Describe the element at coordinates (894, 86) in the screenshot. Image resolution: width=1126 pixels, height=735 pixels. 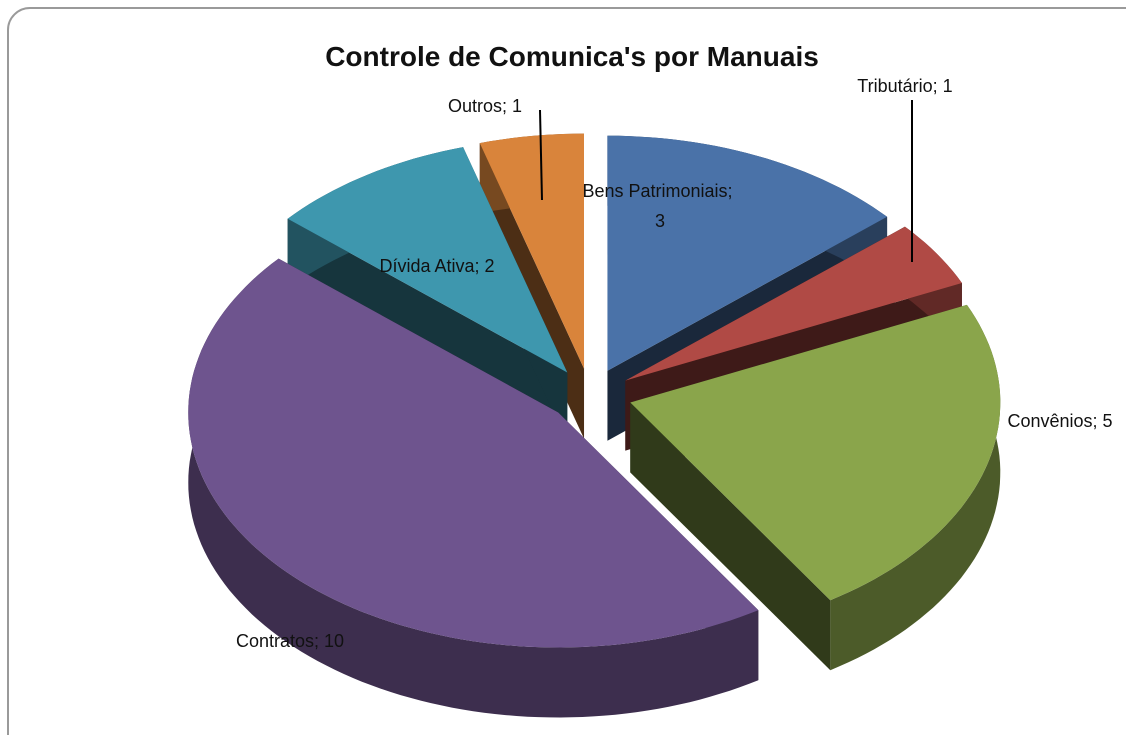
I see `data-label-name: Tributário` at that location.